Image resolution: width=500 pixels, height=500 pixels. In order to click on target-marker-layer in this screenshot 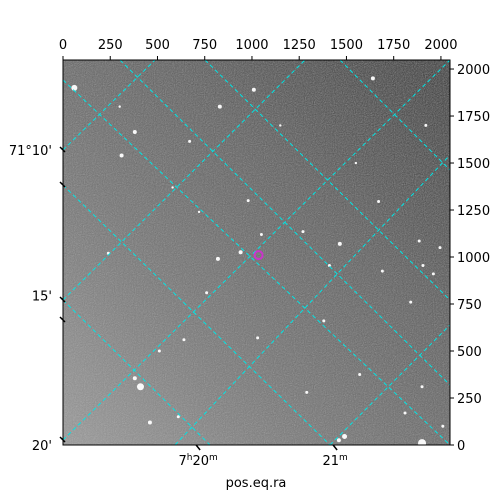, I will do `click(258, 255)`.